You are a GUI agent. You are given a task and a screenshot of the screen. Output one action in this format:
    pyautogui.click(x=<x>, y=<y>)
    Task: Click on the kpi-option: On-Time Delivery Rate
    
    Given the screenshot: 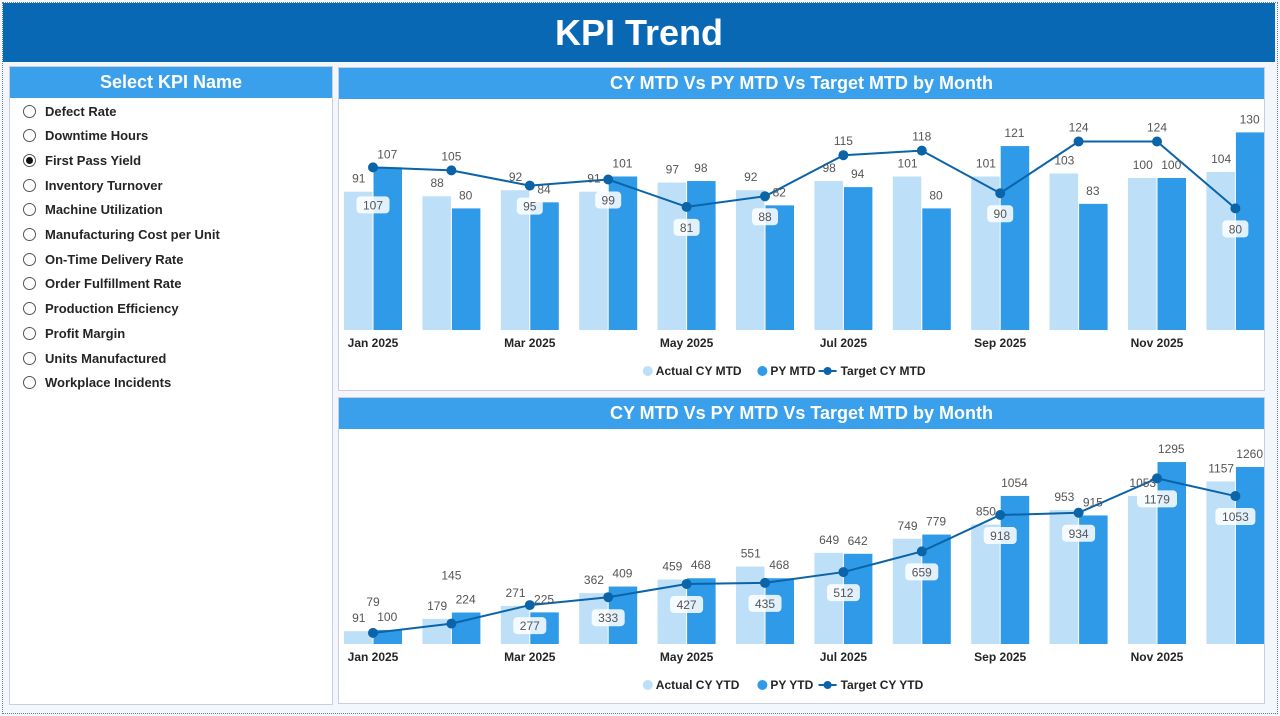 What is the action you would take?
    pyautogui.click(x=103, y=259)
    